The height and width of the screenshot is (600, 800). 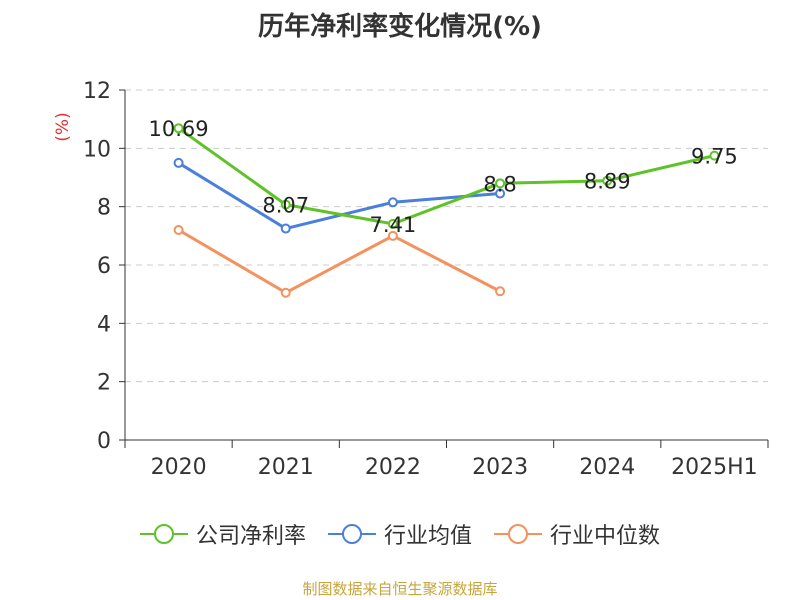 What do you see at coordinates (250, 536) in the screenshot?
I see `legend-label-company: 公司净利率` at bounding box center [250, 536].